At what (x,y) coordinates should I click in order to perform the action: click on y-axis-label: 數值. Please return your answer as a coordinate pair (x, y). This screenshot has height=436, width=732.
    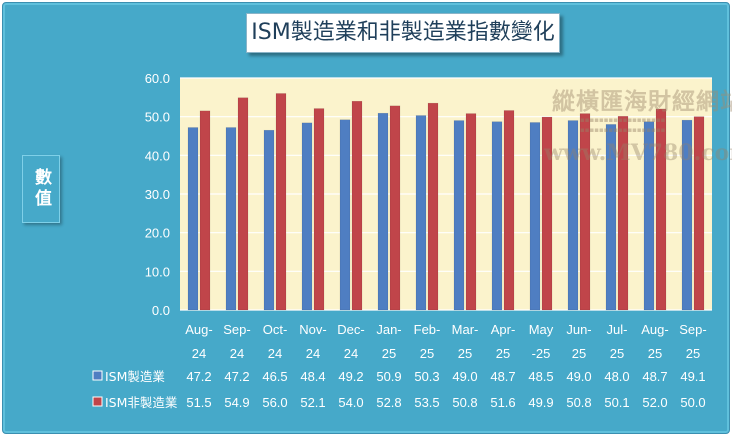
    Looking at the image, I should click on (41, 189).